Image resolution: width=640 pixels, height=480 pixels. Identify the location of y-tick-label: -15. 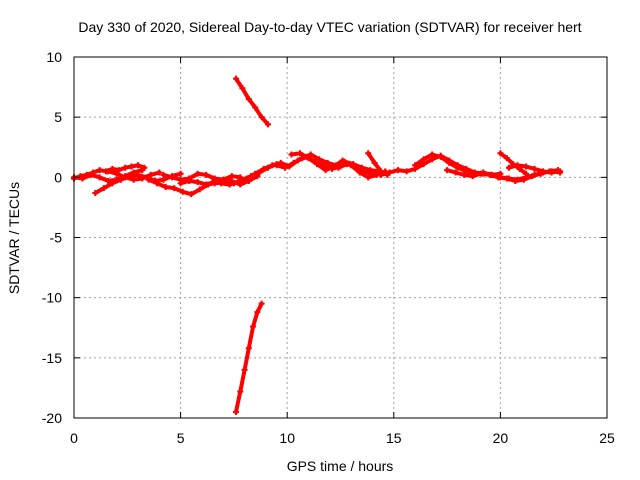
(52, 358).